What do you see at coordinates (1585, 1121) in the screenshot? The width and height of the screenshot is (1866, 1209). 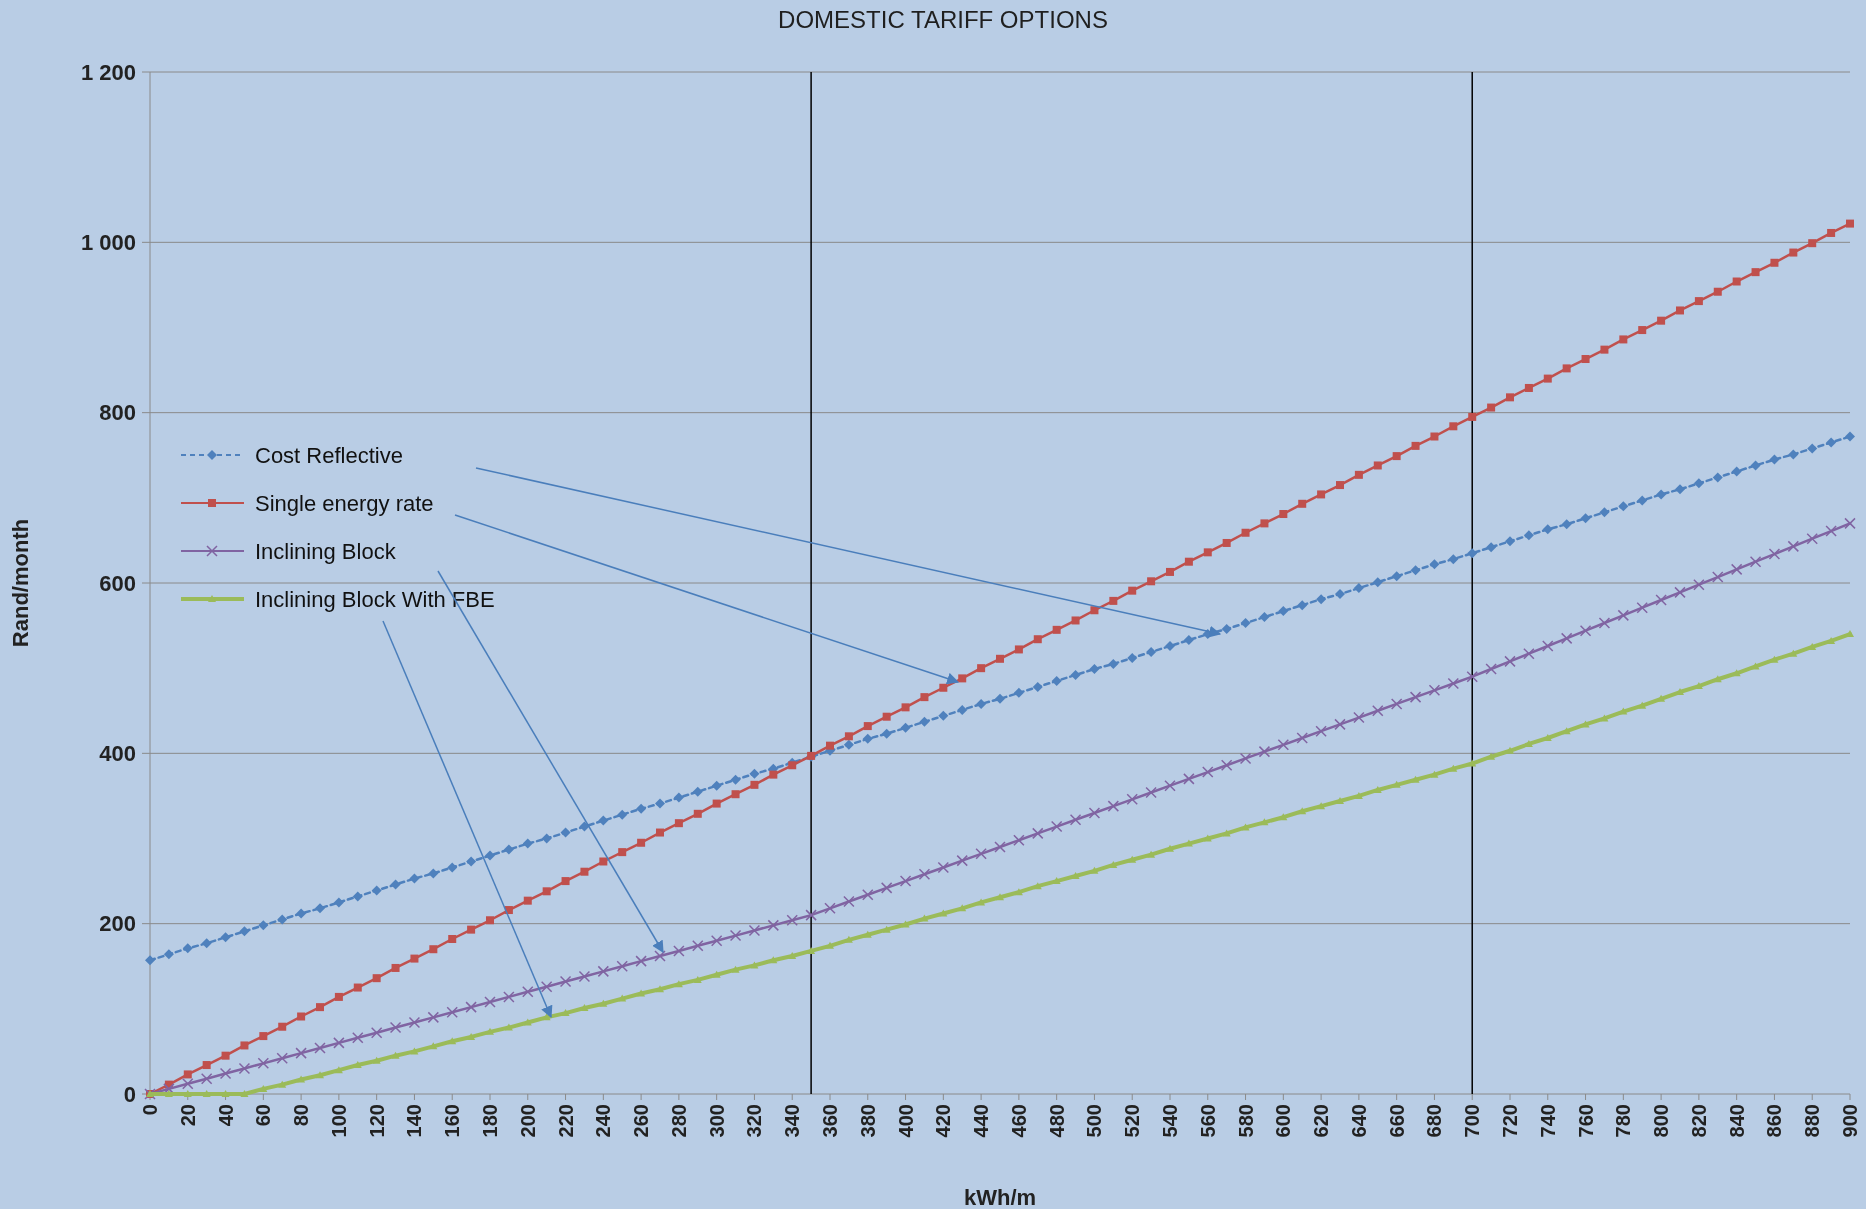 I see `x-tick-label: 760` at bounding box center [1585, 1121].